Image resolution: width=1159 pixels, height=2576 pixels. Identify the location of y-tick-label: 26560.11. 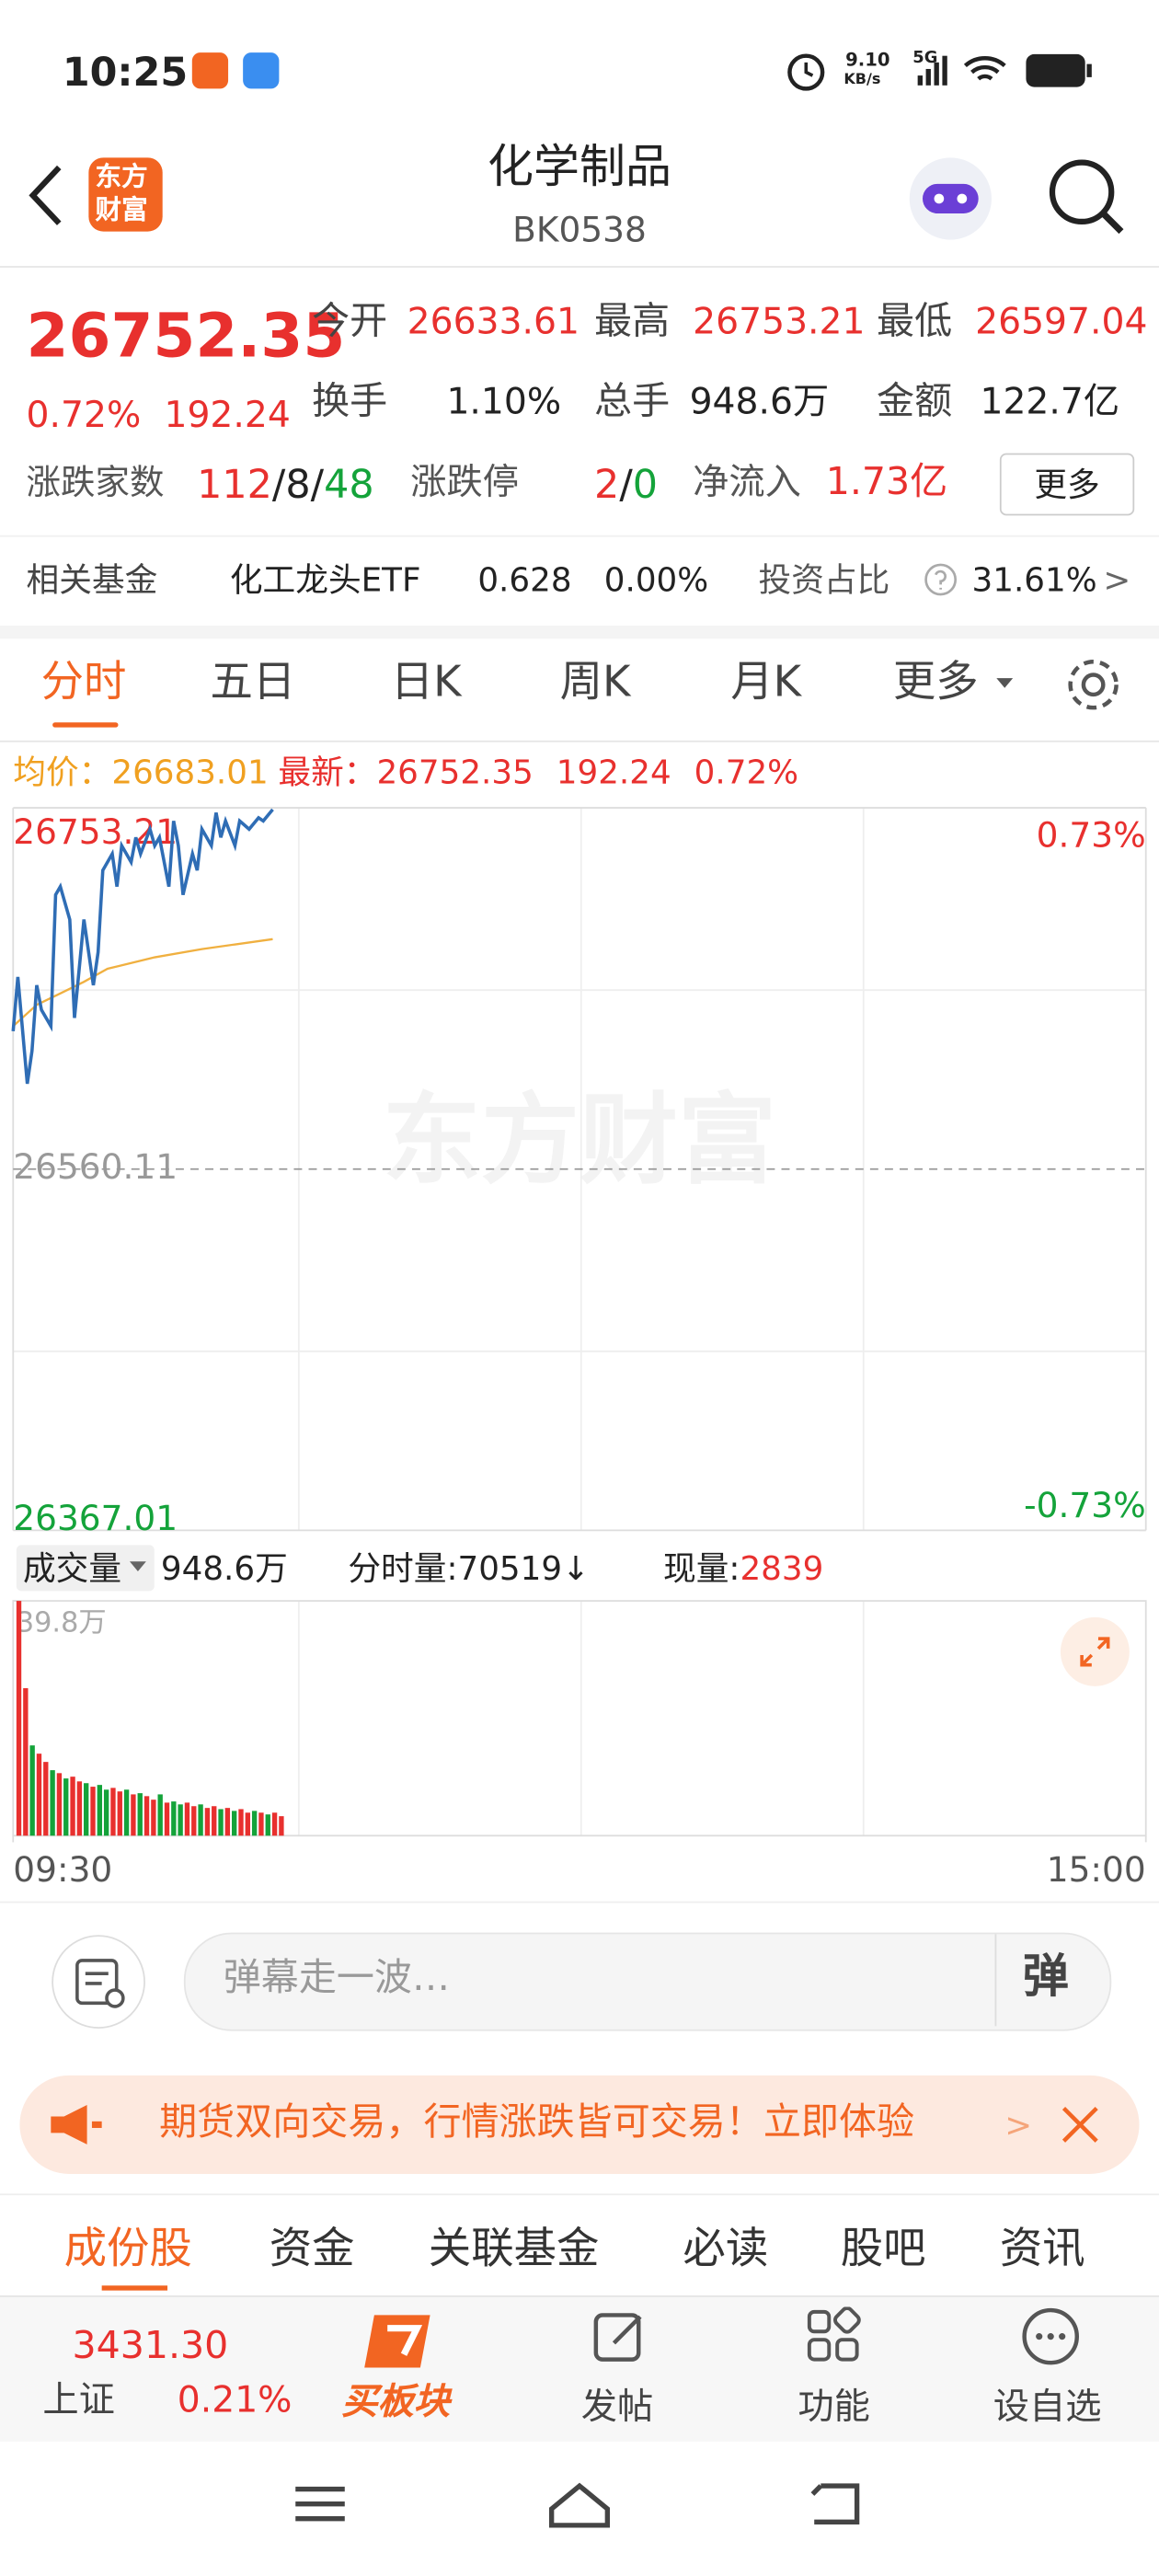
(95, 1166).